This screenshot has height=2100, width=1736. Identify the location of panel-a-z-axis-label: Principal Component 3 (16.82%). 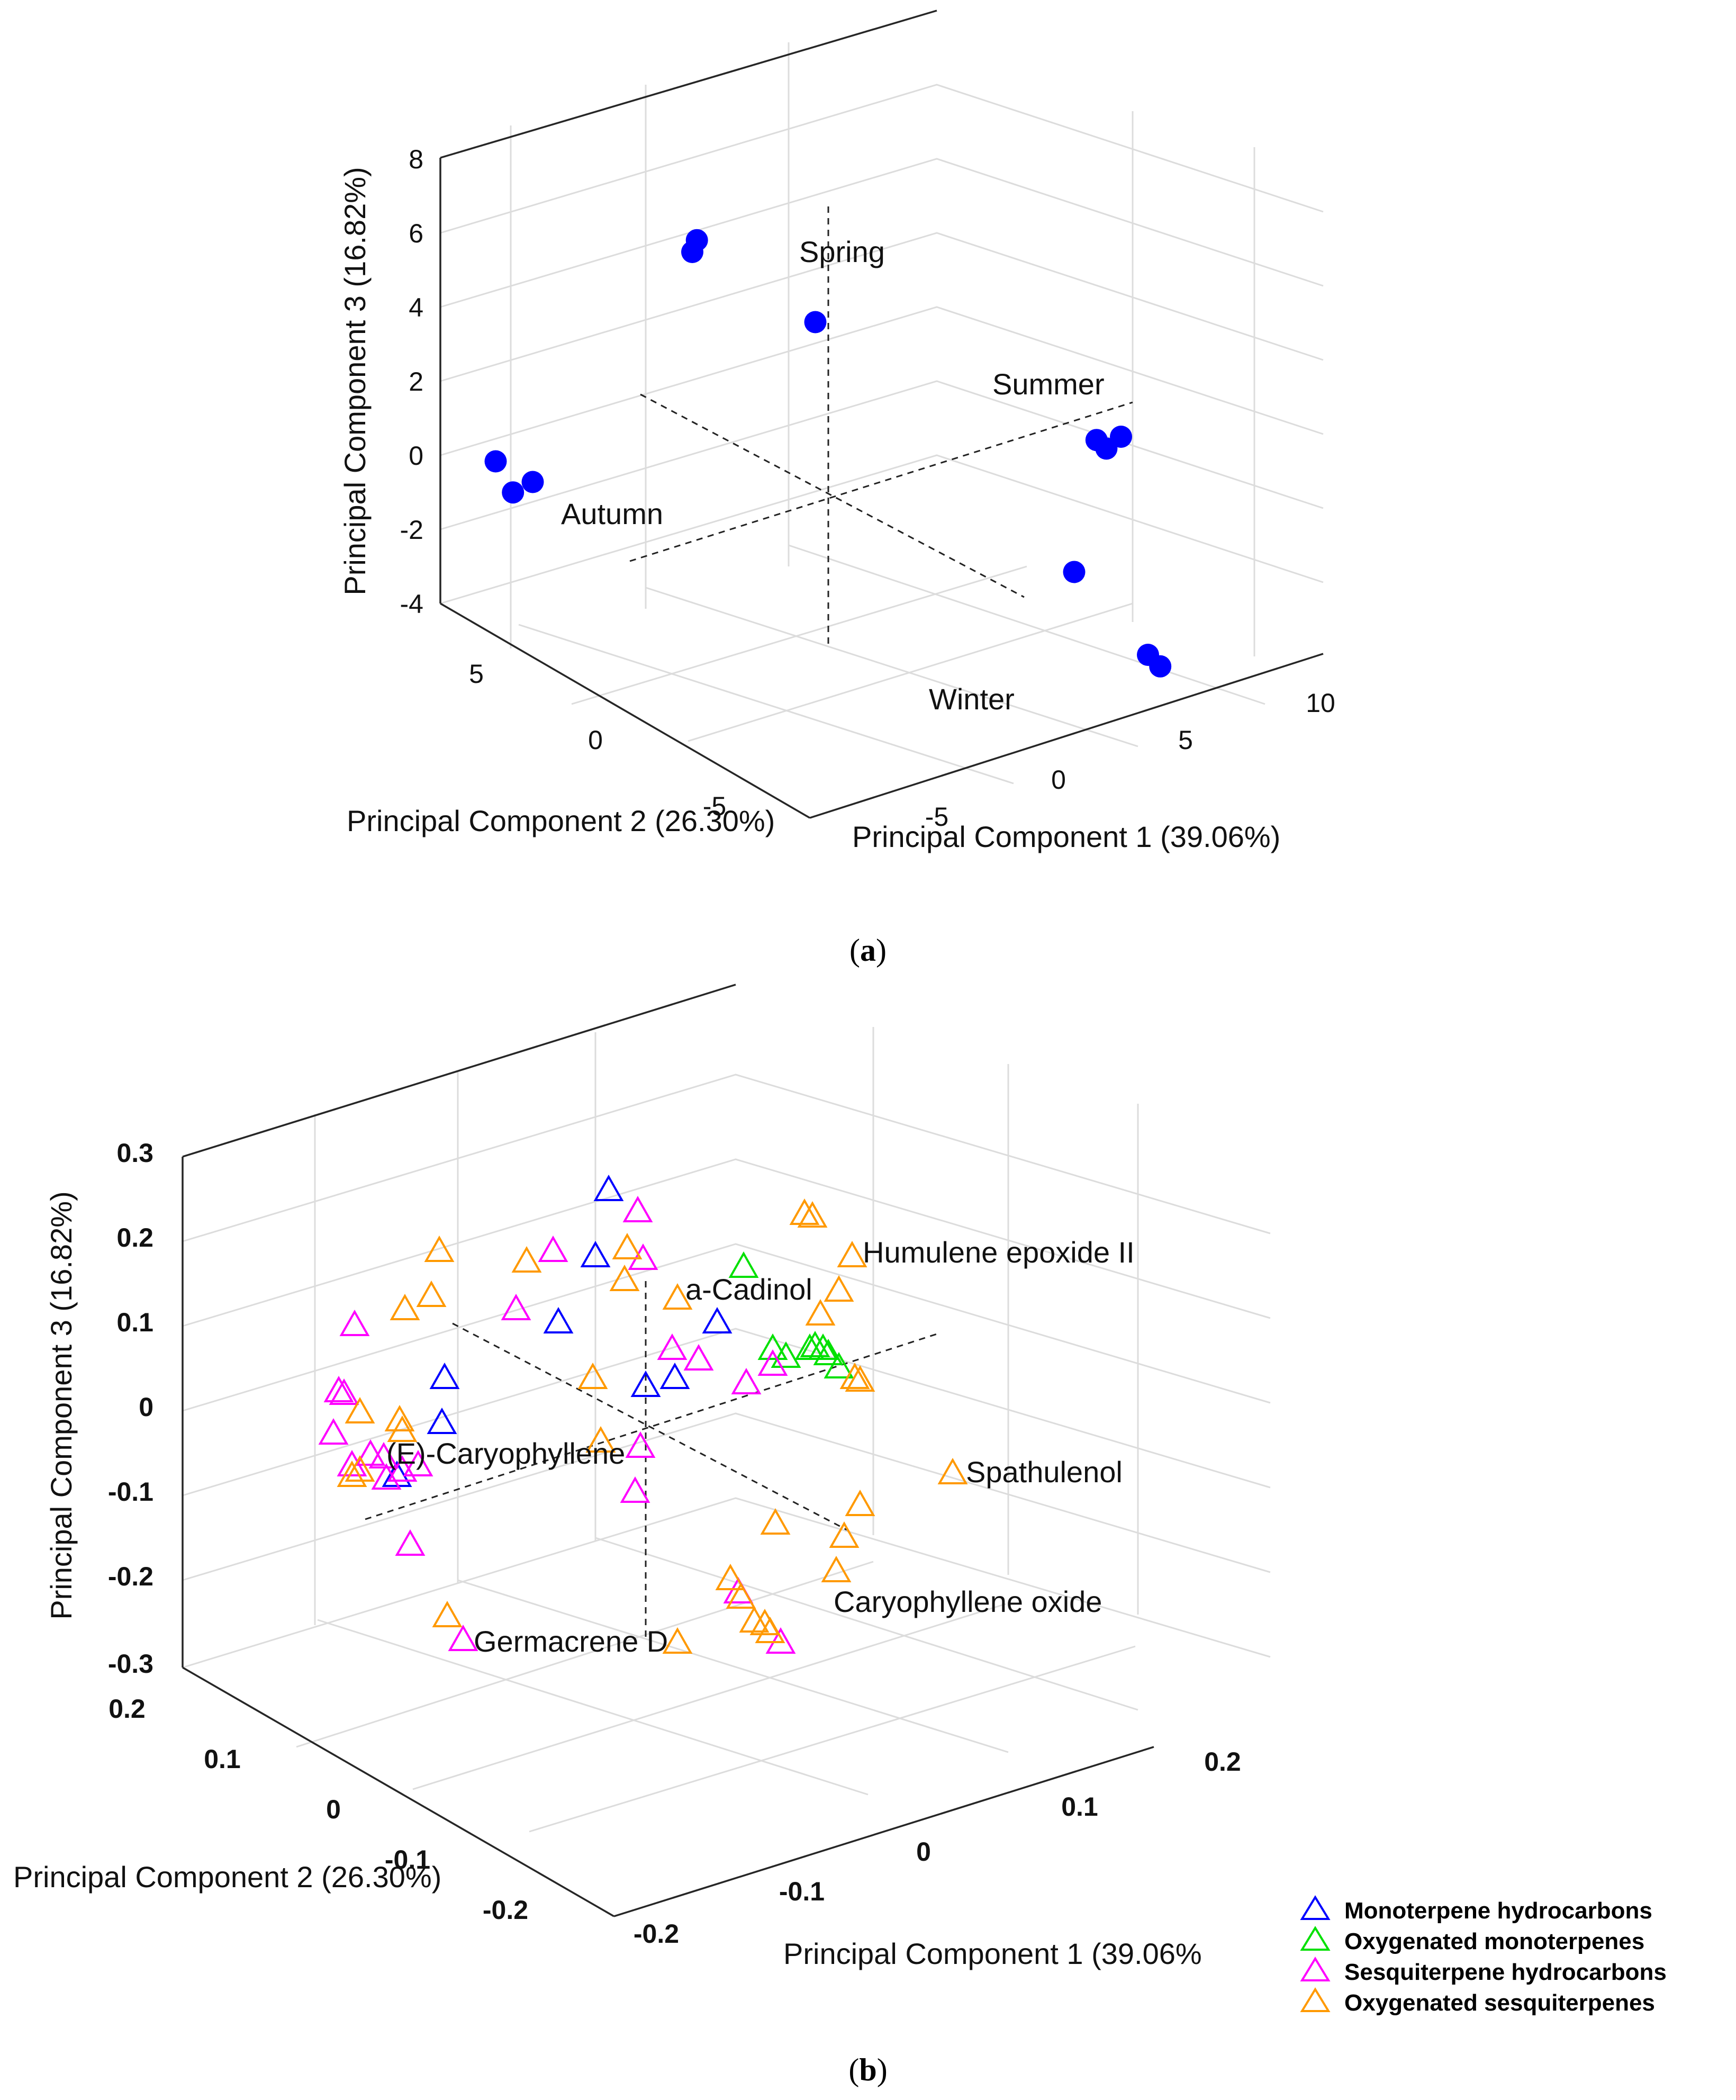
(355, 381).